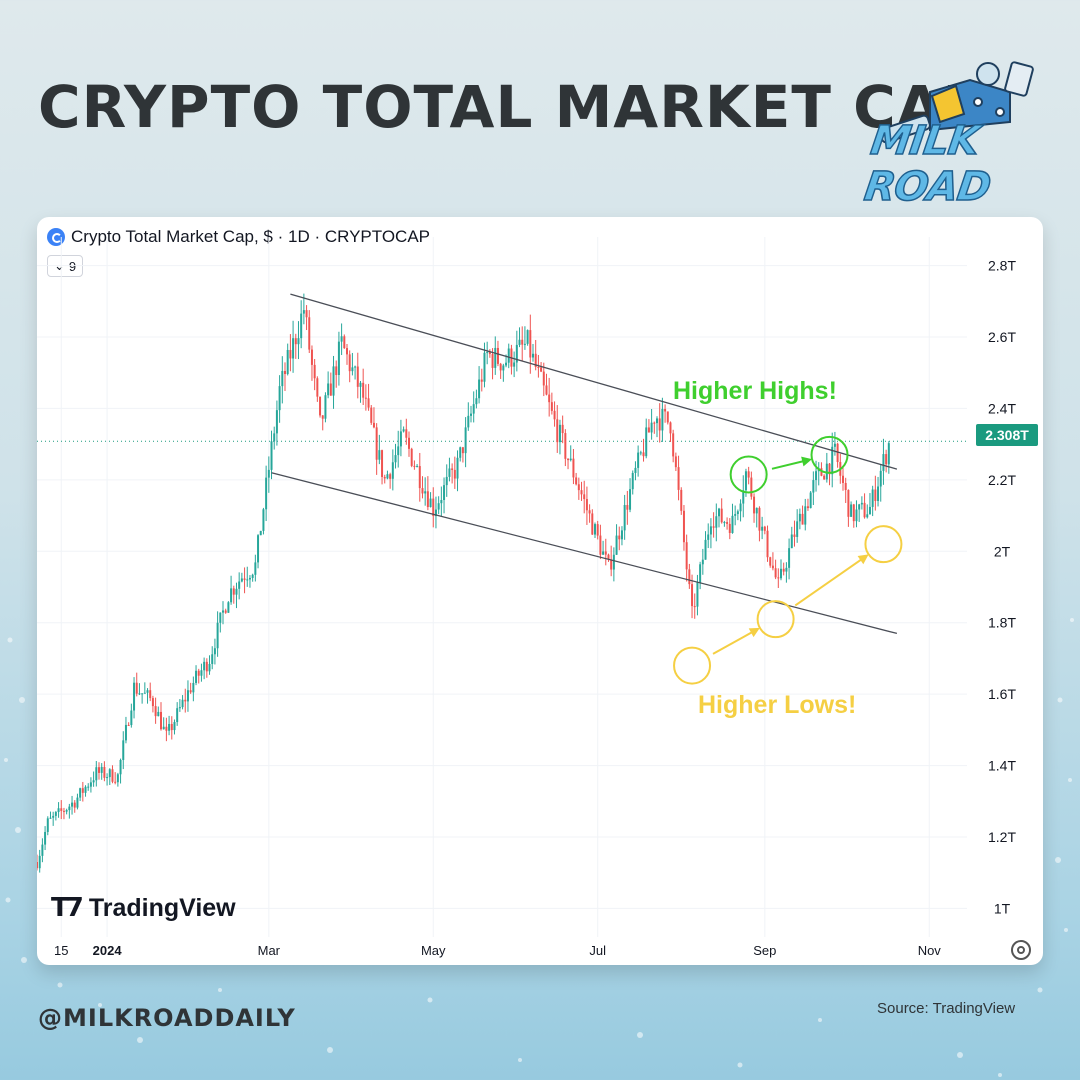  I want to click on y-tick-label: 2.4T, so click(1002, 408).